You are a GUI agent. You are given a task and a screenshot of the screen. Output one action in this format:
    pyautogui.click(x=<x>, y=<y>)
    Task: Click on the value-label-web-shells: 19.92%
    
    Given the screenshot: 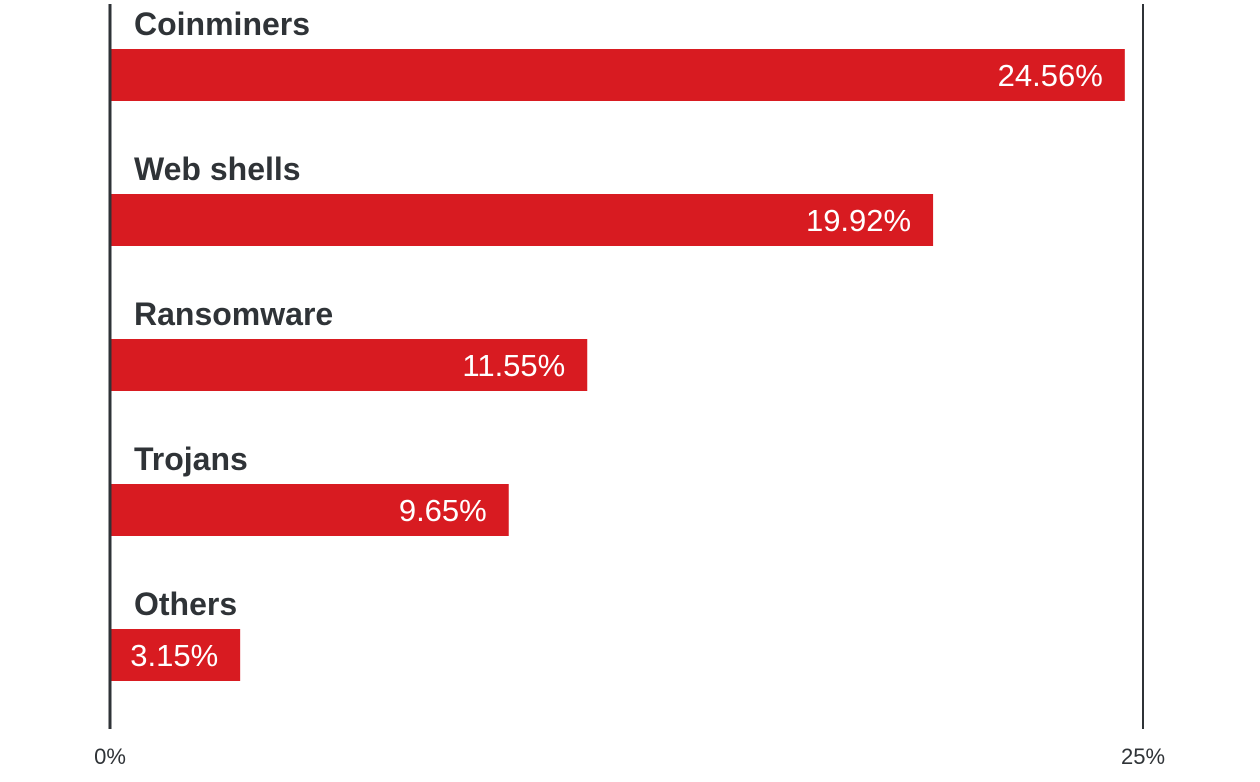 What is the action you would take?
    pyautogui.click(x=858, y=220)
    